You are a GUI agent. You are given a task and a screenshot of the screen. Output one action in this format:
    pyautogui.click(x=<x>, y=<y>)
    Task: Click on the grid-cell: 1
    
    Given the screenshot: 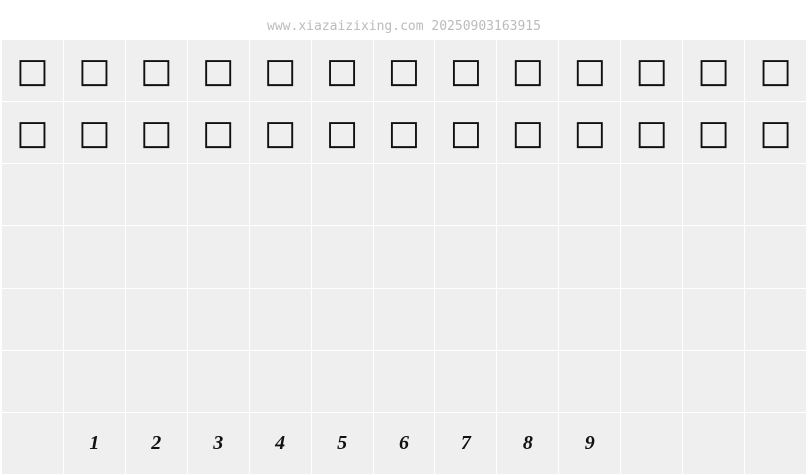 What is the action you would take?
    pyautogui.click(x=94, y=443)
    